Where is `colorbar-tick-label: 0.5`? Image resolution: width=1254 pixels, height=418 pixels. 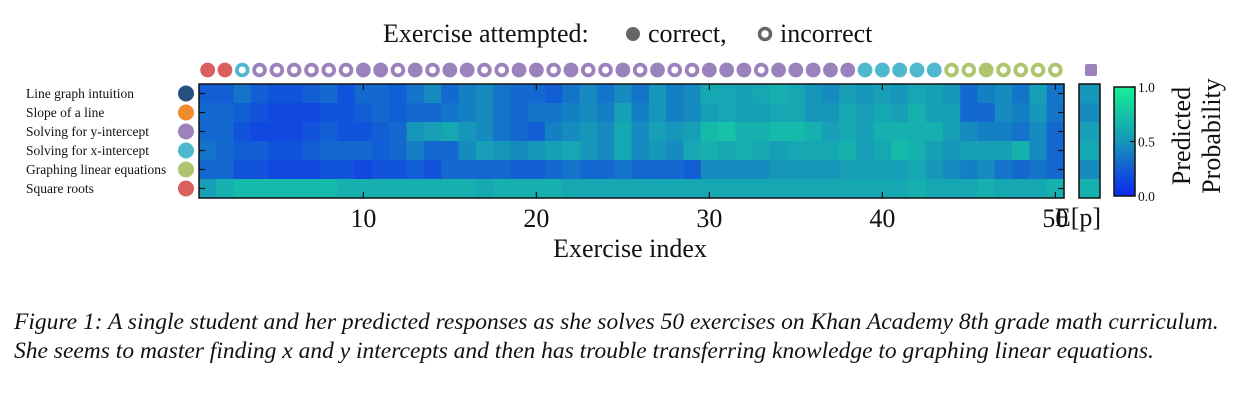 colorbar-tick-label: 0.5 is located at coordinates (1146, 142).